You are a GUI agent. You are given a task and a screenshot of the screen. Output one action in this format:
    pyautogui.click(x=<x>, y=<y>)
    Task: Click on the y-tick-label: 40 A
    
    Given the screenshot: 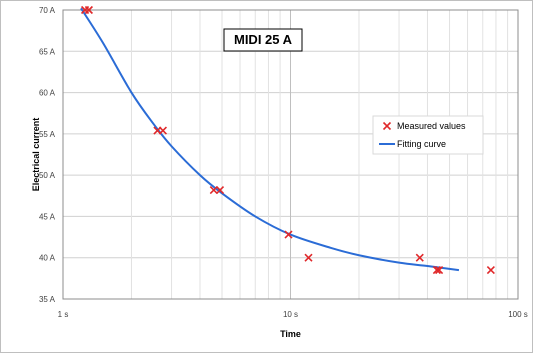 What is the action you would take?
    pyautogui.click(x=47, y=258)
    